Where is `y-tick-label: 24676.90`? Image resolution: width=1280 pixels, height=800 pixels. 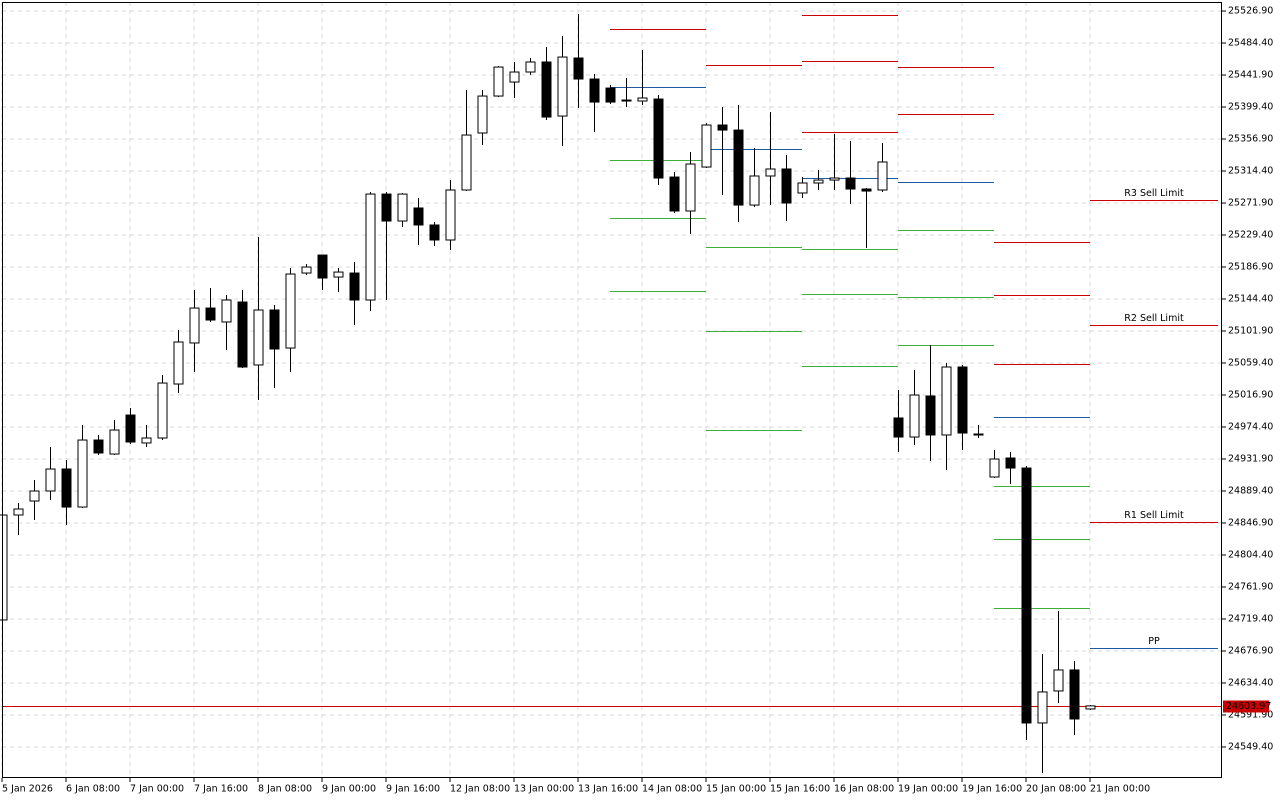
y-tick-label: 24676.90 is located at coordinates (1250, 650).